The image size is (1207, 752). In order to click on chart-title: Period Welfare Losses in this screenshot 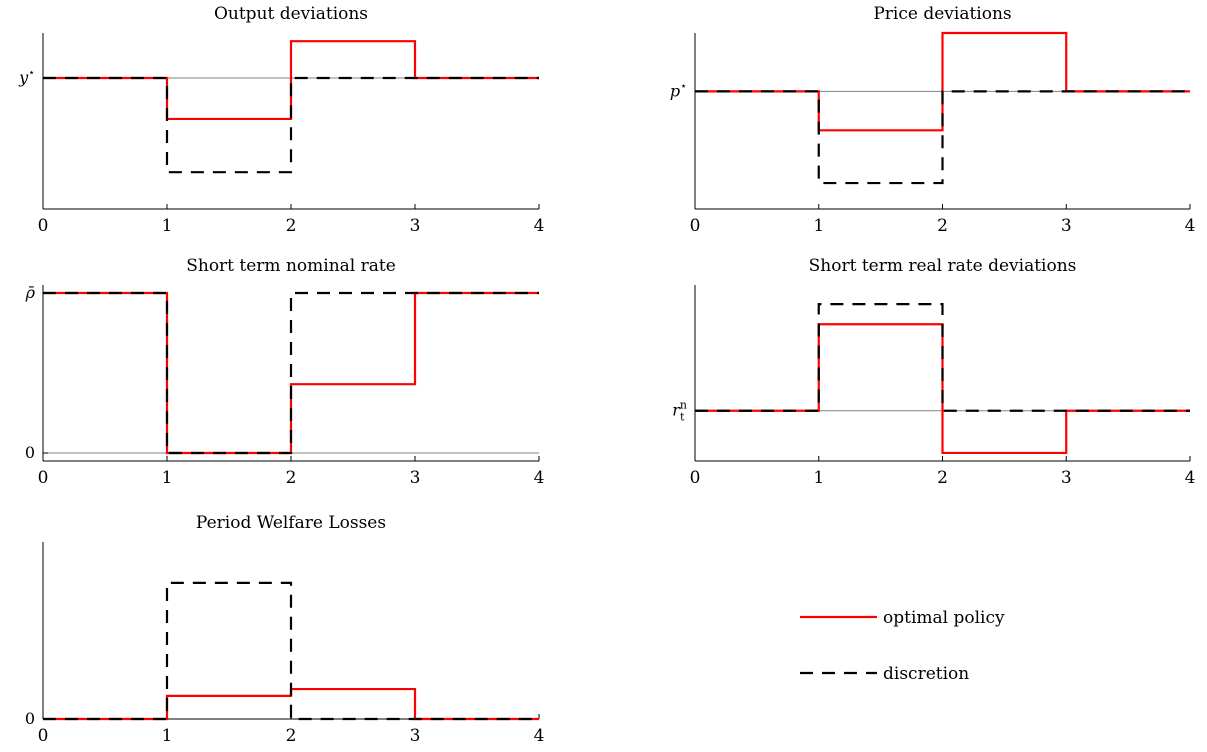, I will do `click(291, 523)`.